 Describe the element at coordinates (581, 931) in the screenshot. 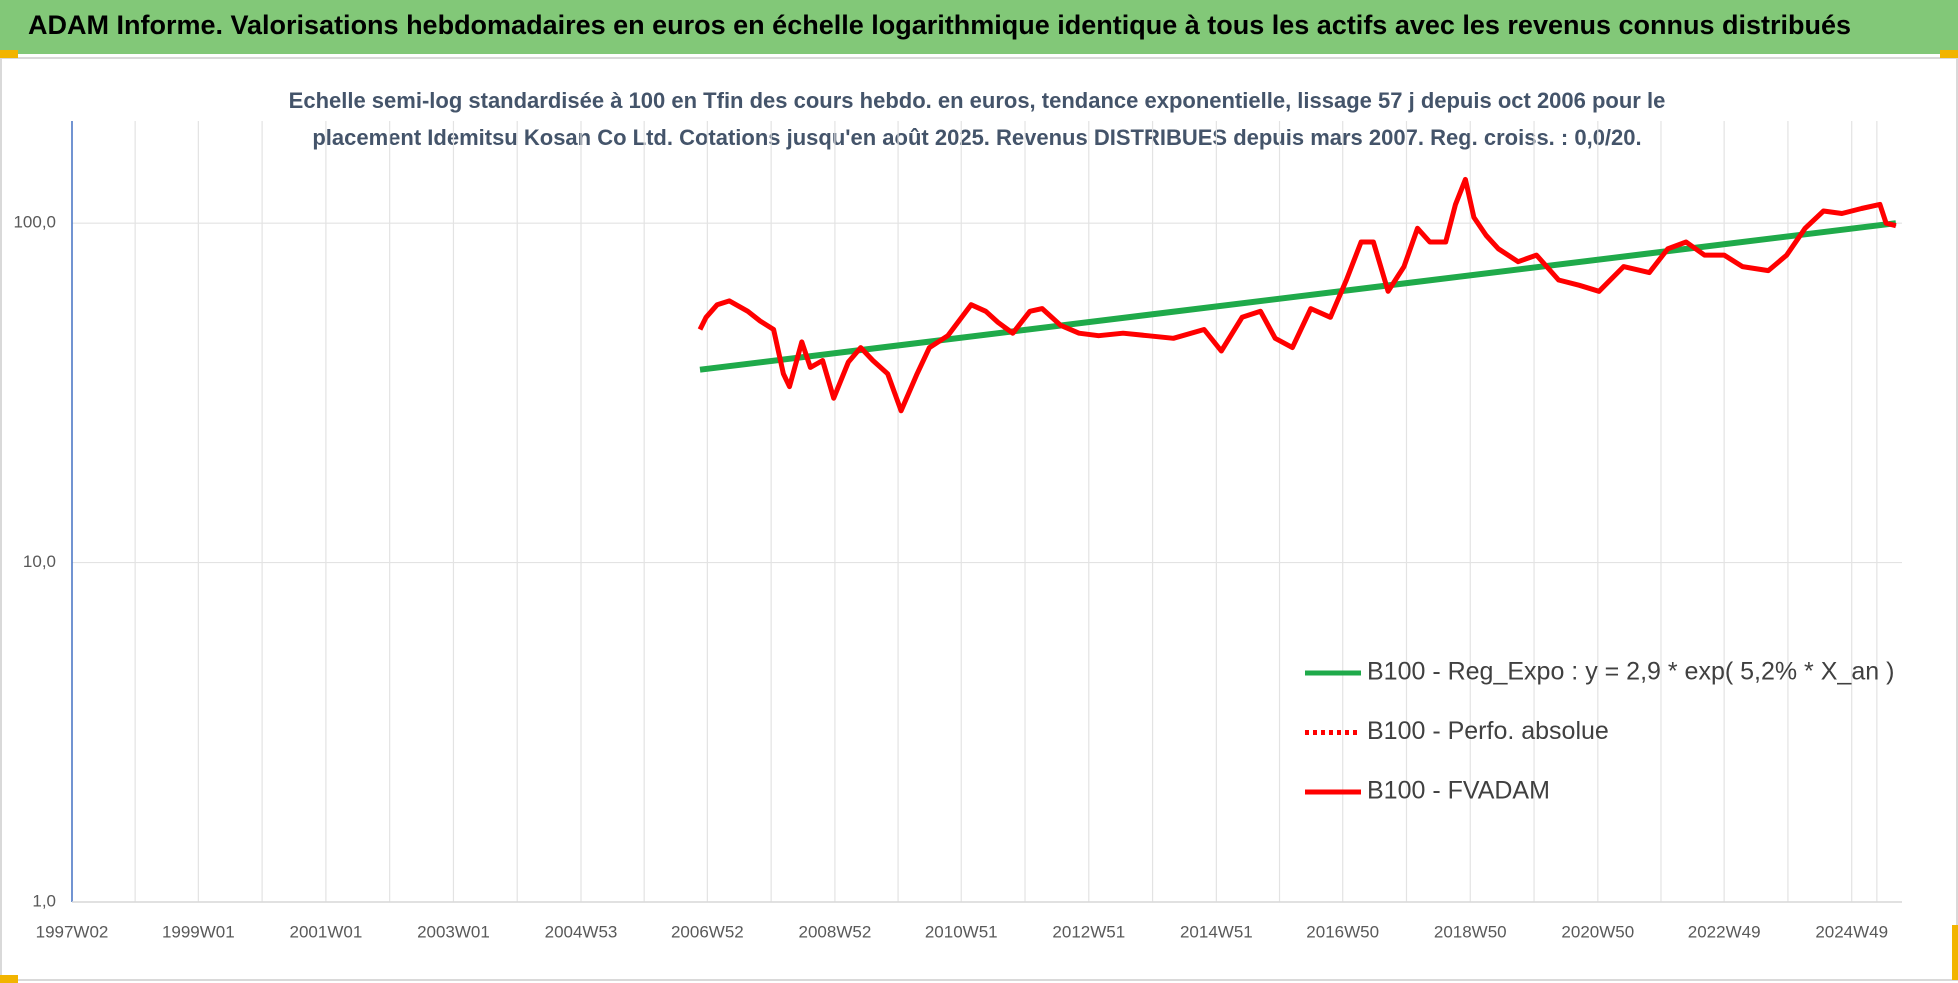

I see `x-tick-label: 2004W53` at that location.